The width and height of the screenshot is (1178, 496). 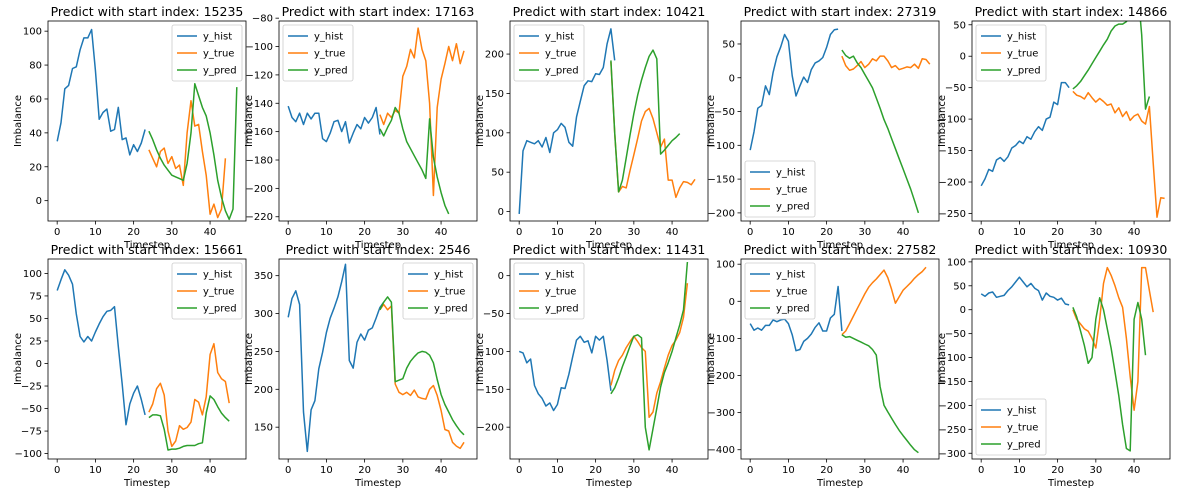 What do you see at coordinates (1019, 232) in the screenshot?
I see `x-tick-label: 10` at bounding box center [1019, 232].